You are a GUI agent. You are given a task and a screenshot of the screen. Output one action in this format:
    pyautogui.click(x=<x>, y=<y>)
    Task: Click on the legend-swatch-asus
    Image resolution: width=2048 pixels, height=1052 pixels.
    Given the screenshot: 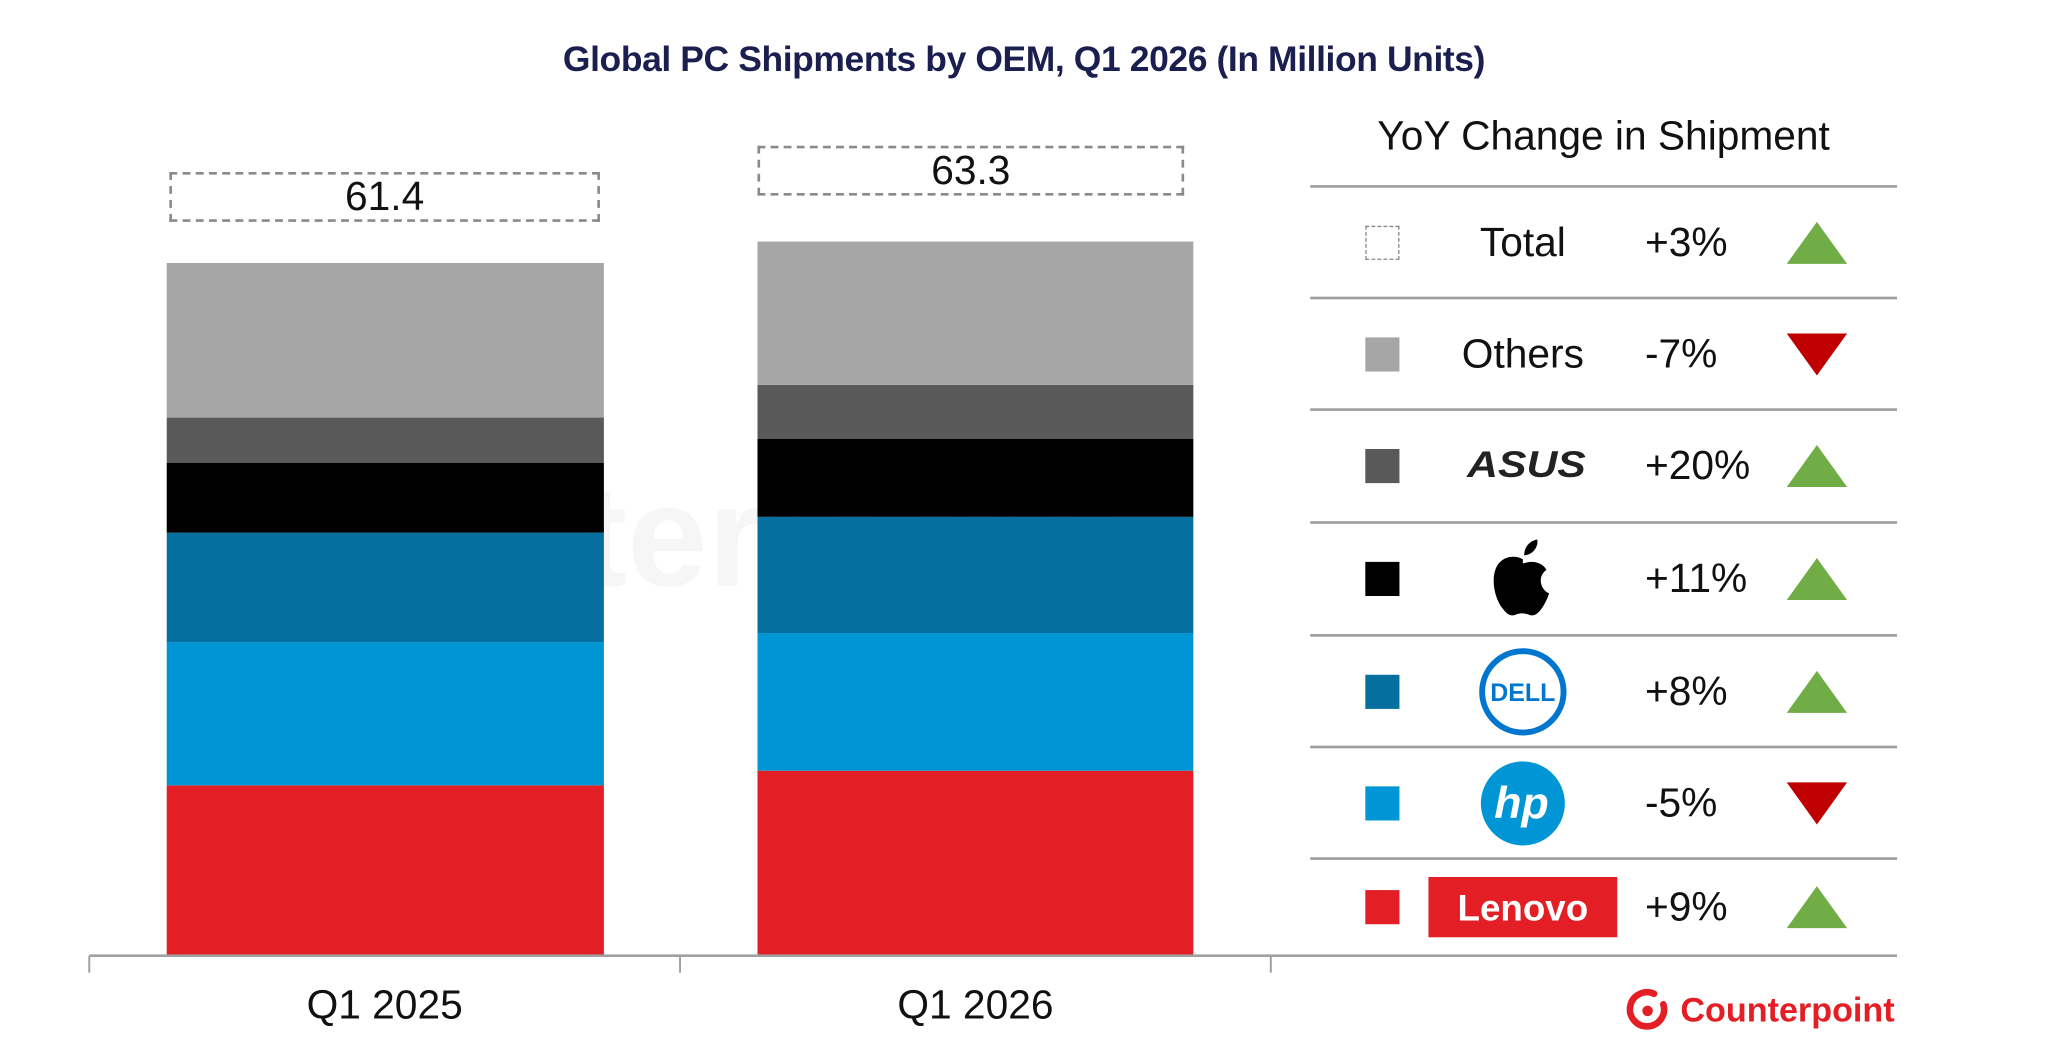 What is the action you would take?
    pyautogui.click(x=1382, y=466)
    